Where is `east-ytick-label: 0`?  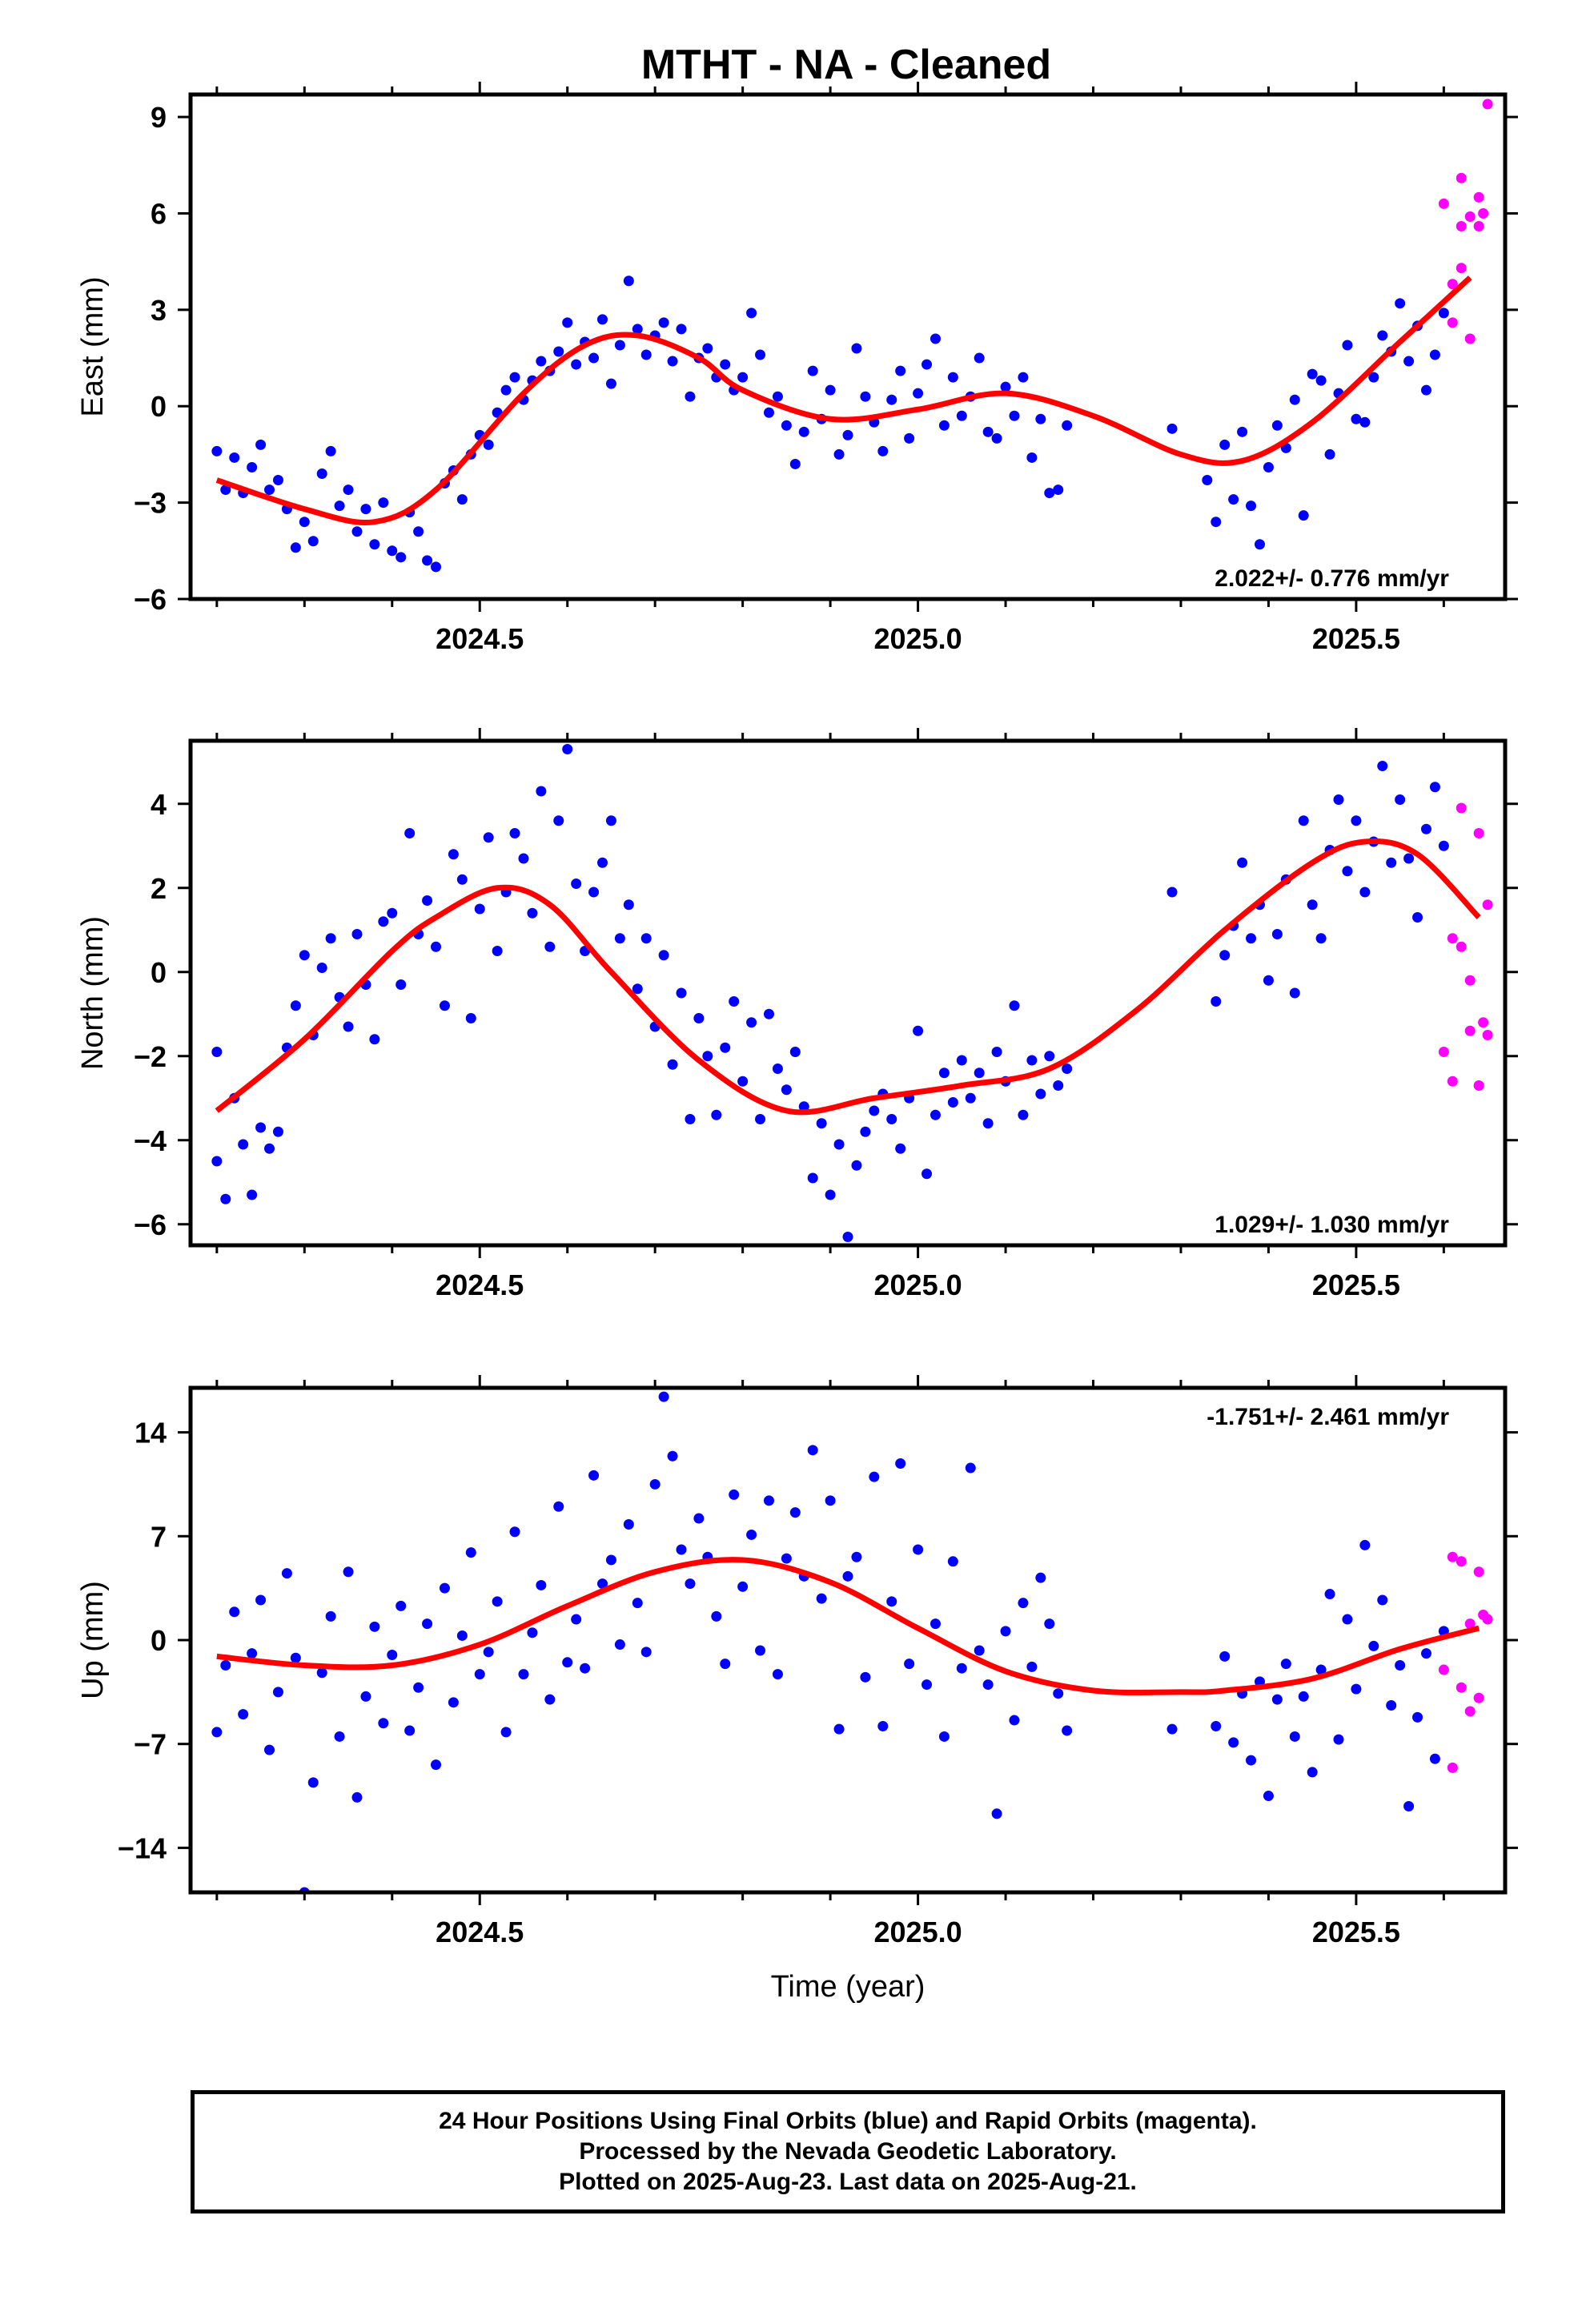
east-ytick-label: 0 is located at coordinates (159, 406).